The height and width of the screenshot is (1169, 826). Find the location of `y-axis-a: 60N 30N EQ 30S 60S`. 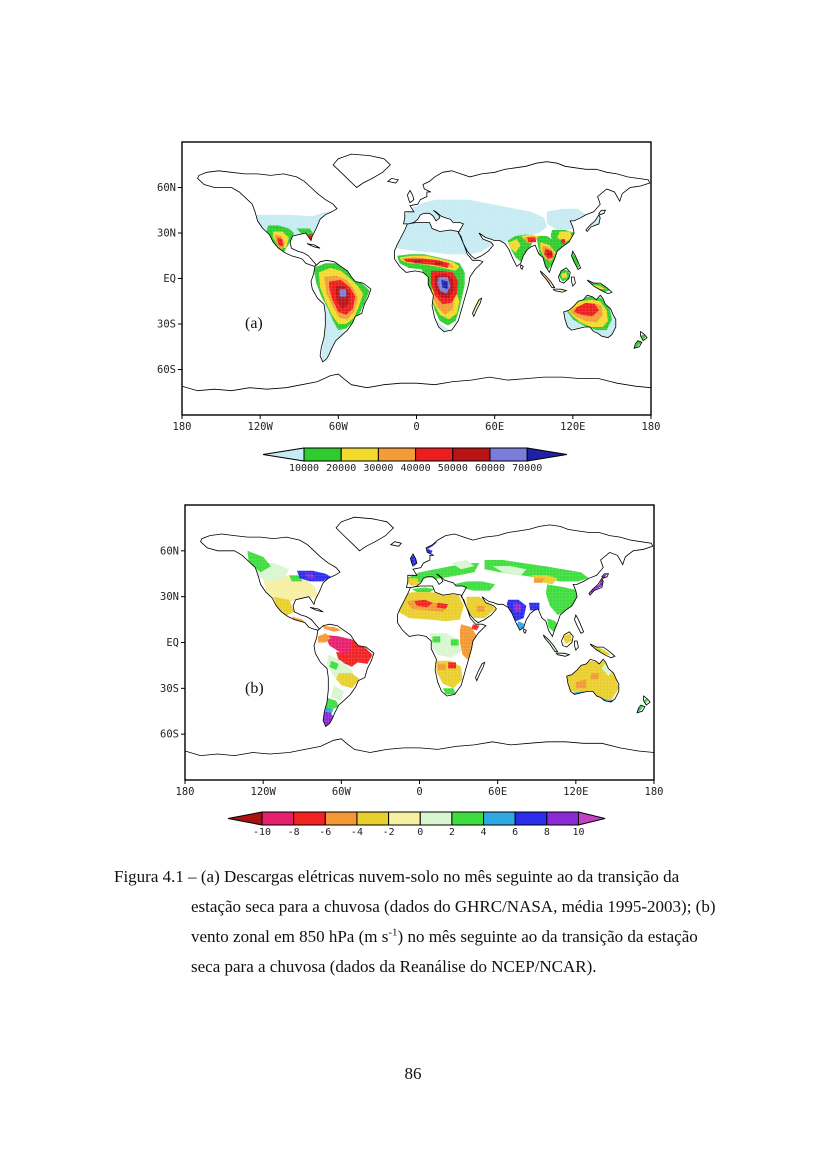

y-axis-a: 60N 30N EQ 30S 60S is located at coordinates (169, 279).